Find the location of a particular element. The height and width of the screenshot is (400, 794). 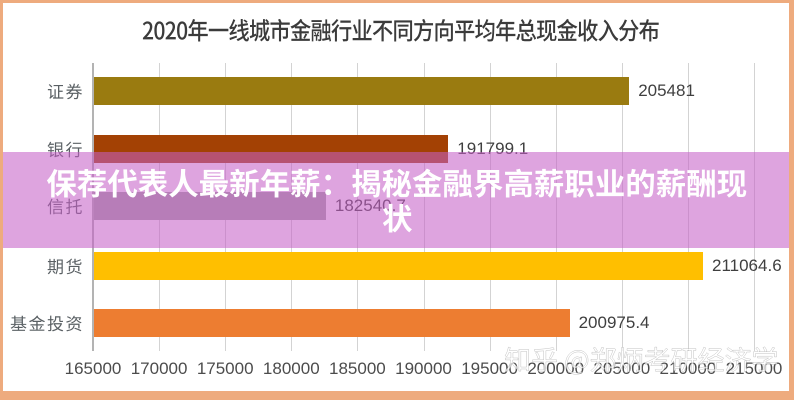

value-label: 205481 is located at coordinates (666, 90).